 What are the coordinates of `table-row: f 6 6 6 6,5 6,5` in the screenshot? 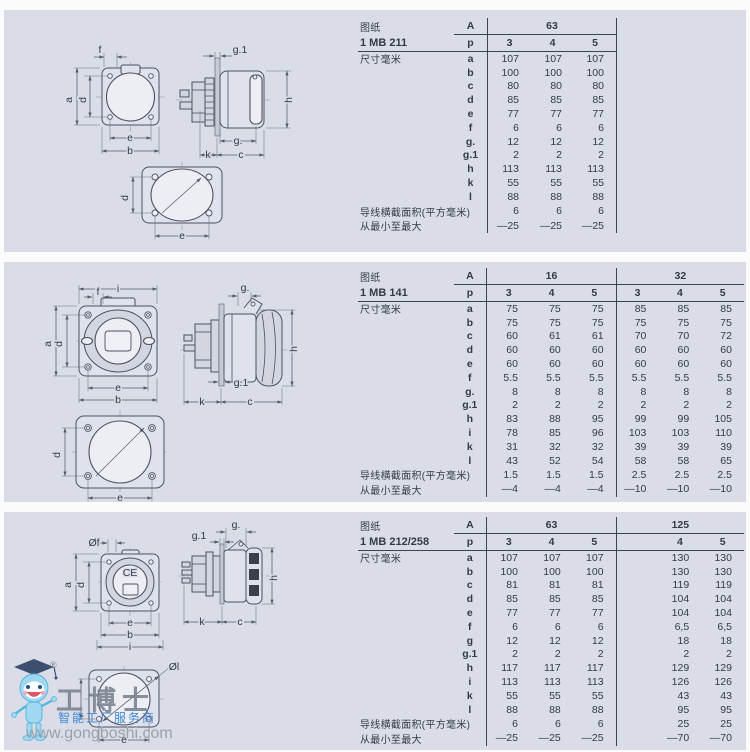 It's located at (551, 626).